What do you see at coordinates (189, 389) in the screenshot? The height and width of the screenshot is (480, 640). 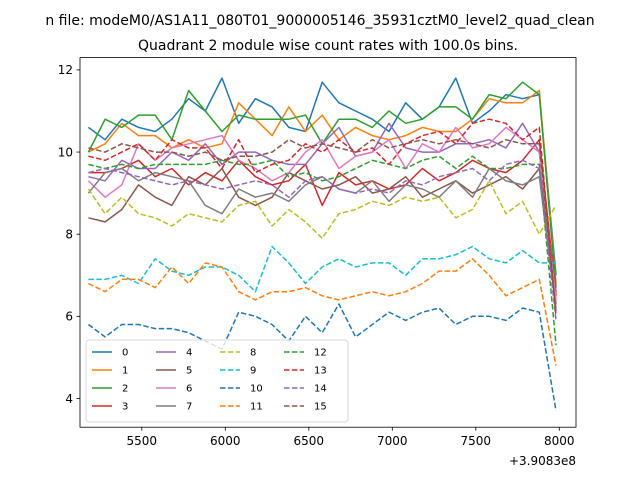 I see `legend-label-6: 6` at bounding box center [189, 389].